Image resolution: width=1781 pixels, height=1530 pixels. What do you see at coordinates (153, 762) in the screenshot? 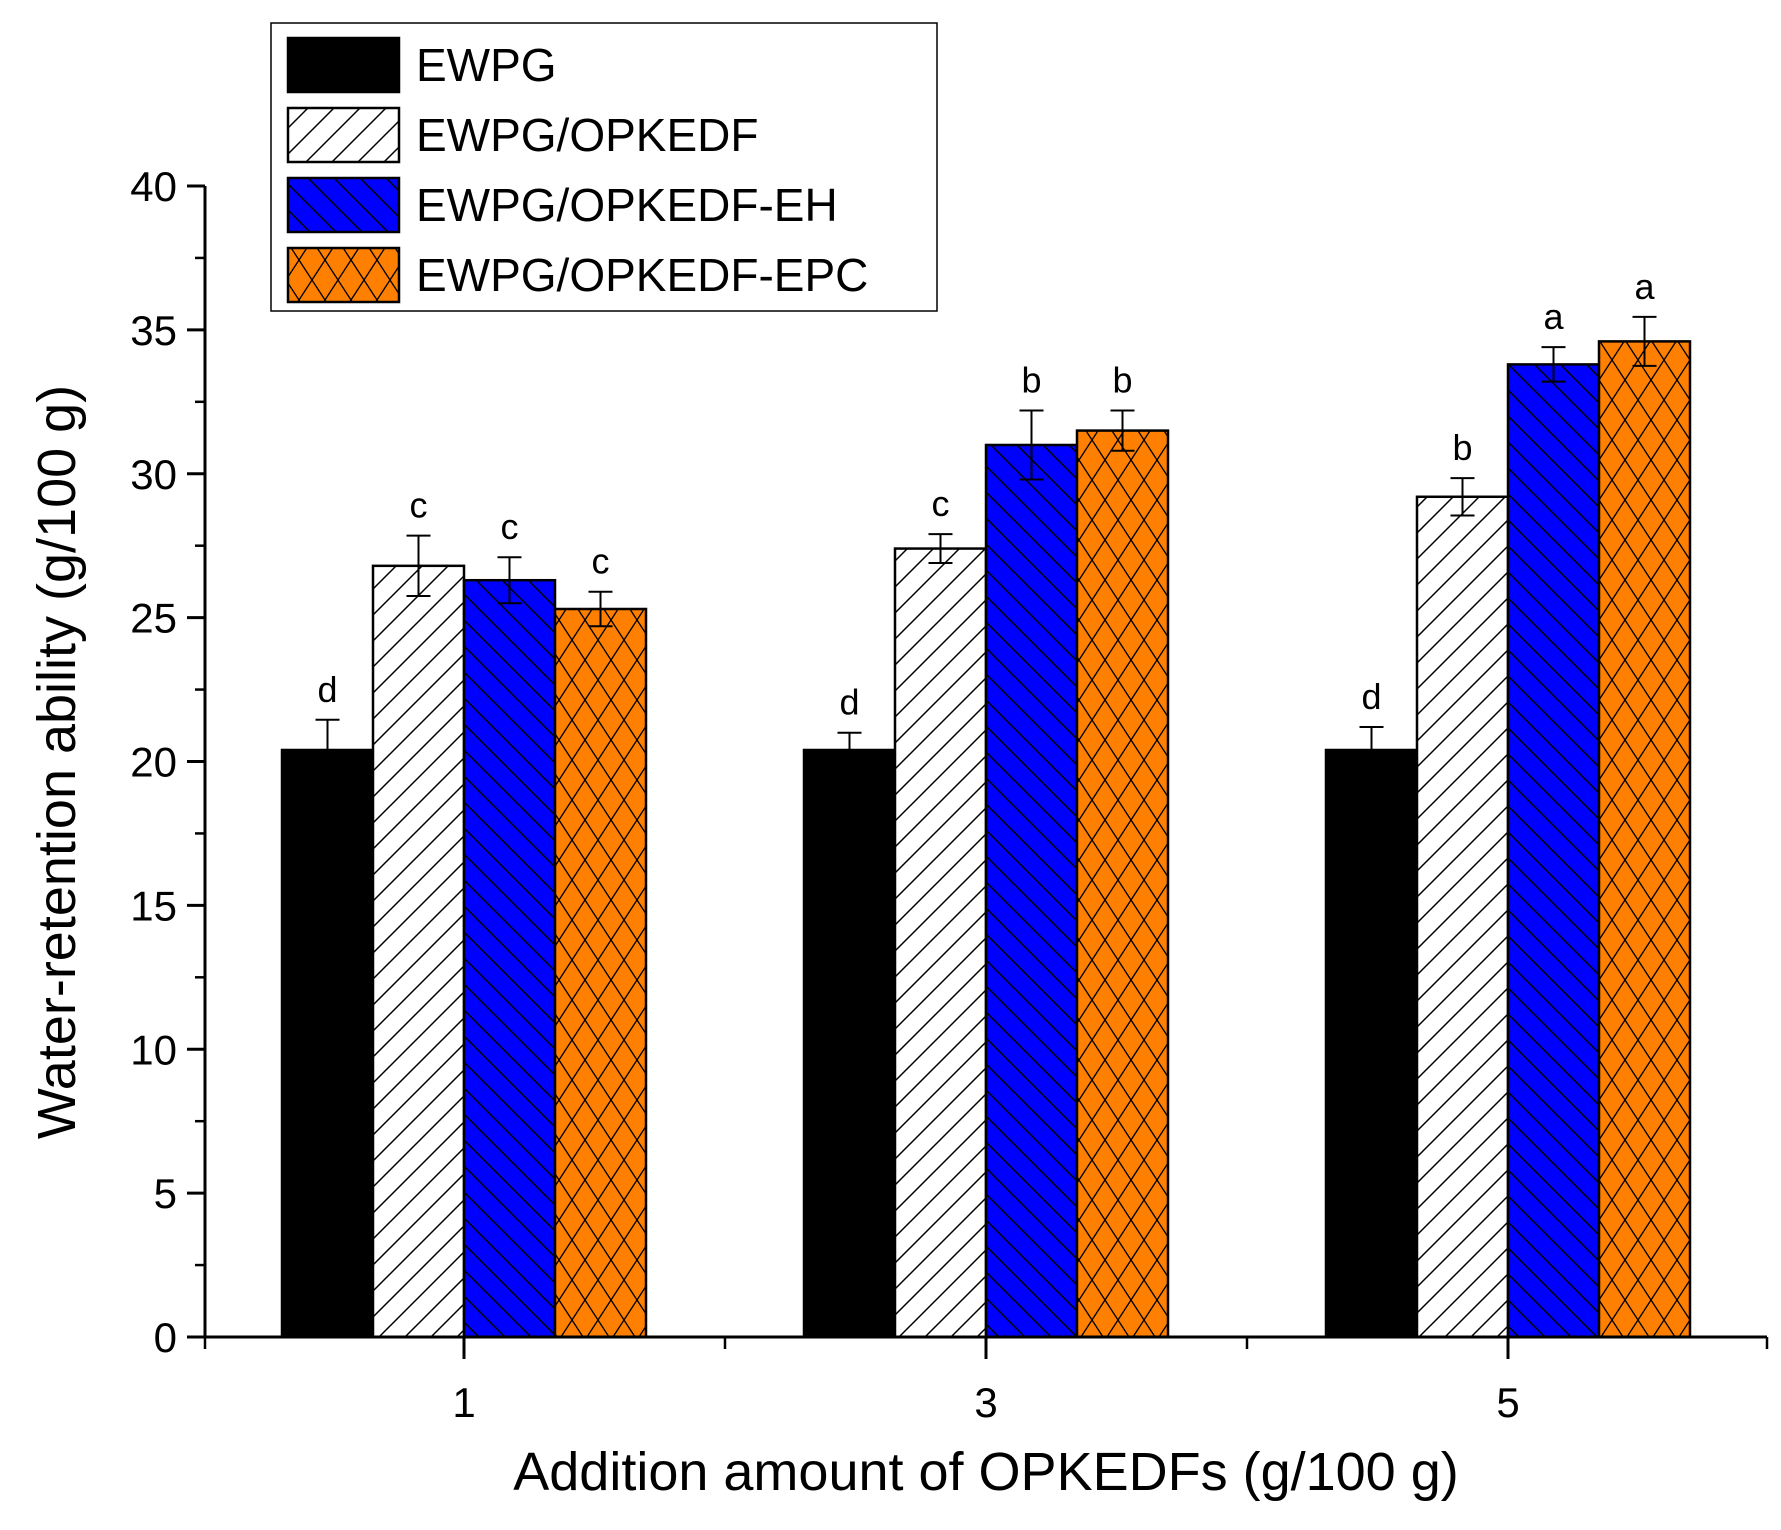
I see `y-tick-label: 20` at bounding box center [153, 762].